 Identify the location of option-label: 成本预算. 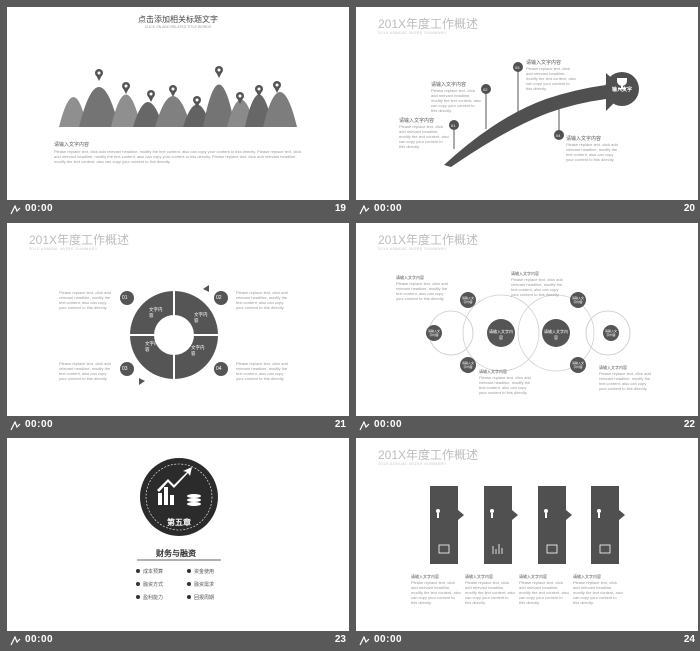
(153, 572).